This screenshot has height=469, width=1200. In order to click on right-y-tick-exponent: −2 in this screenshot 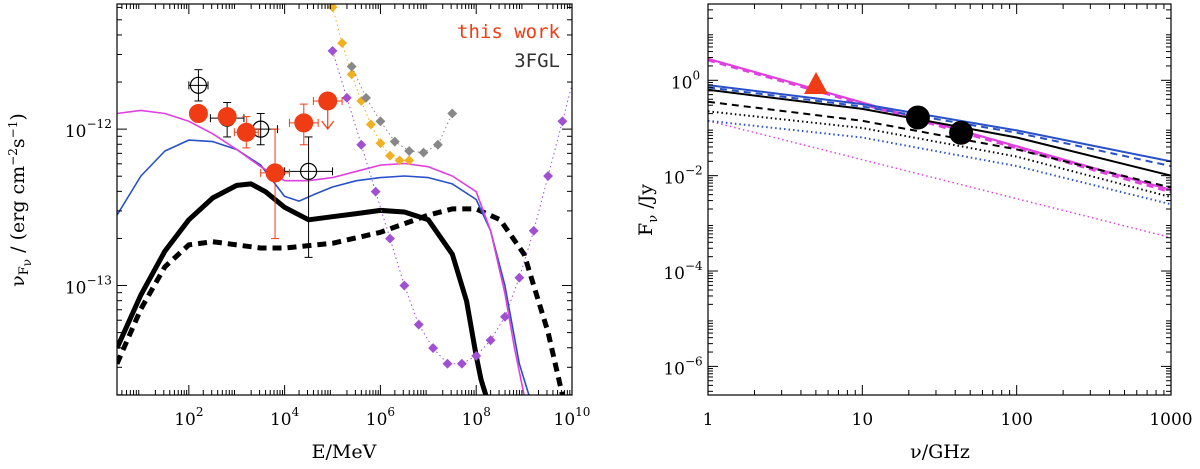, I will do `click(694, 171)`.